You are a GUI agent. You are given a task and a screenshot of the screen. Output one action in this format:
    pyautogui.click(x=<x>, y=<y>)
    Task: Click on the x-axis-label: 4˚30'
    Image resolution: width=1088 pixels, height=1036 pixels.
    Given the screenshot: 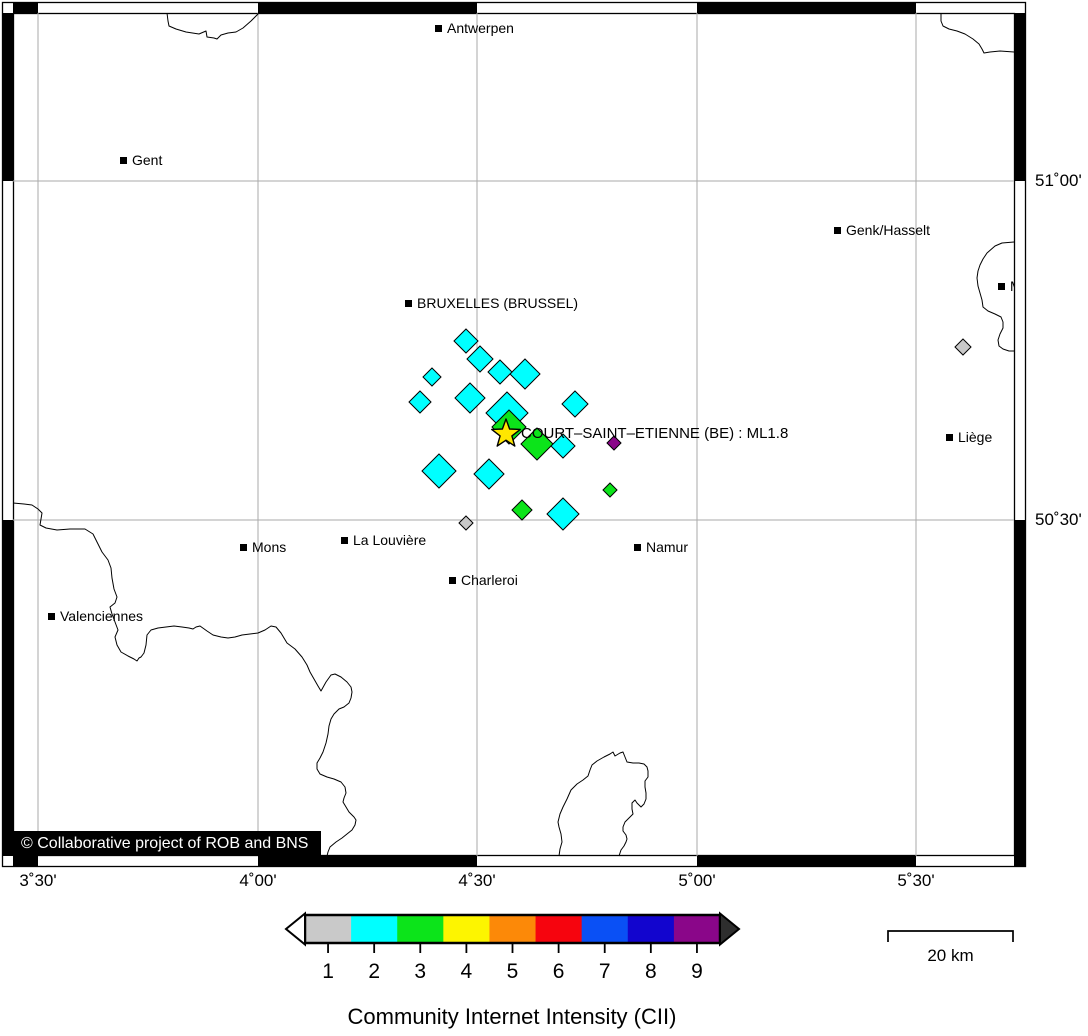 What is the action you would take?
    pyautogui.click(x=477, y=880)
    